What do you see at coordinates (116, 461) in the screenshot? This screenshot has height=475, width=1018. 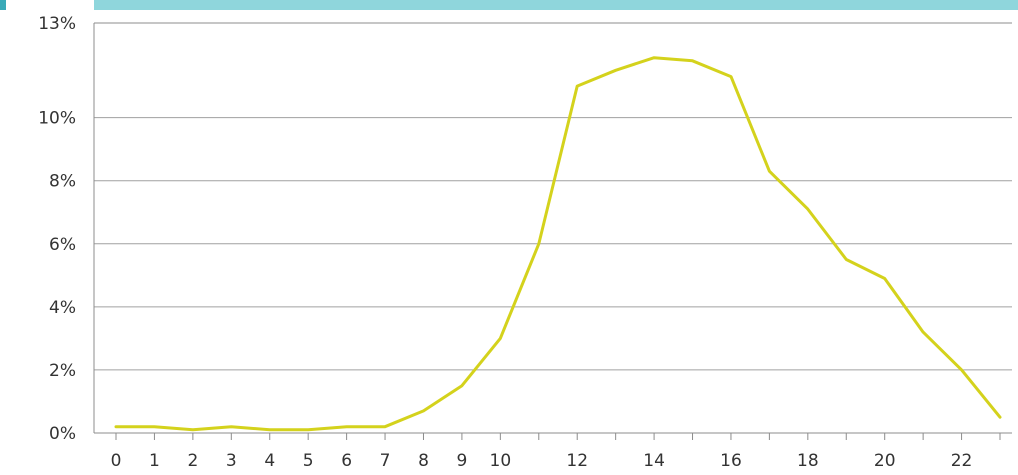 I see `x-tick-label: 0` at bounding box center [116, 461].